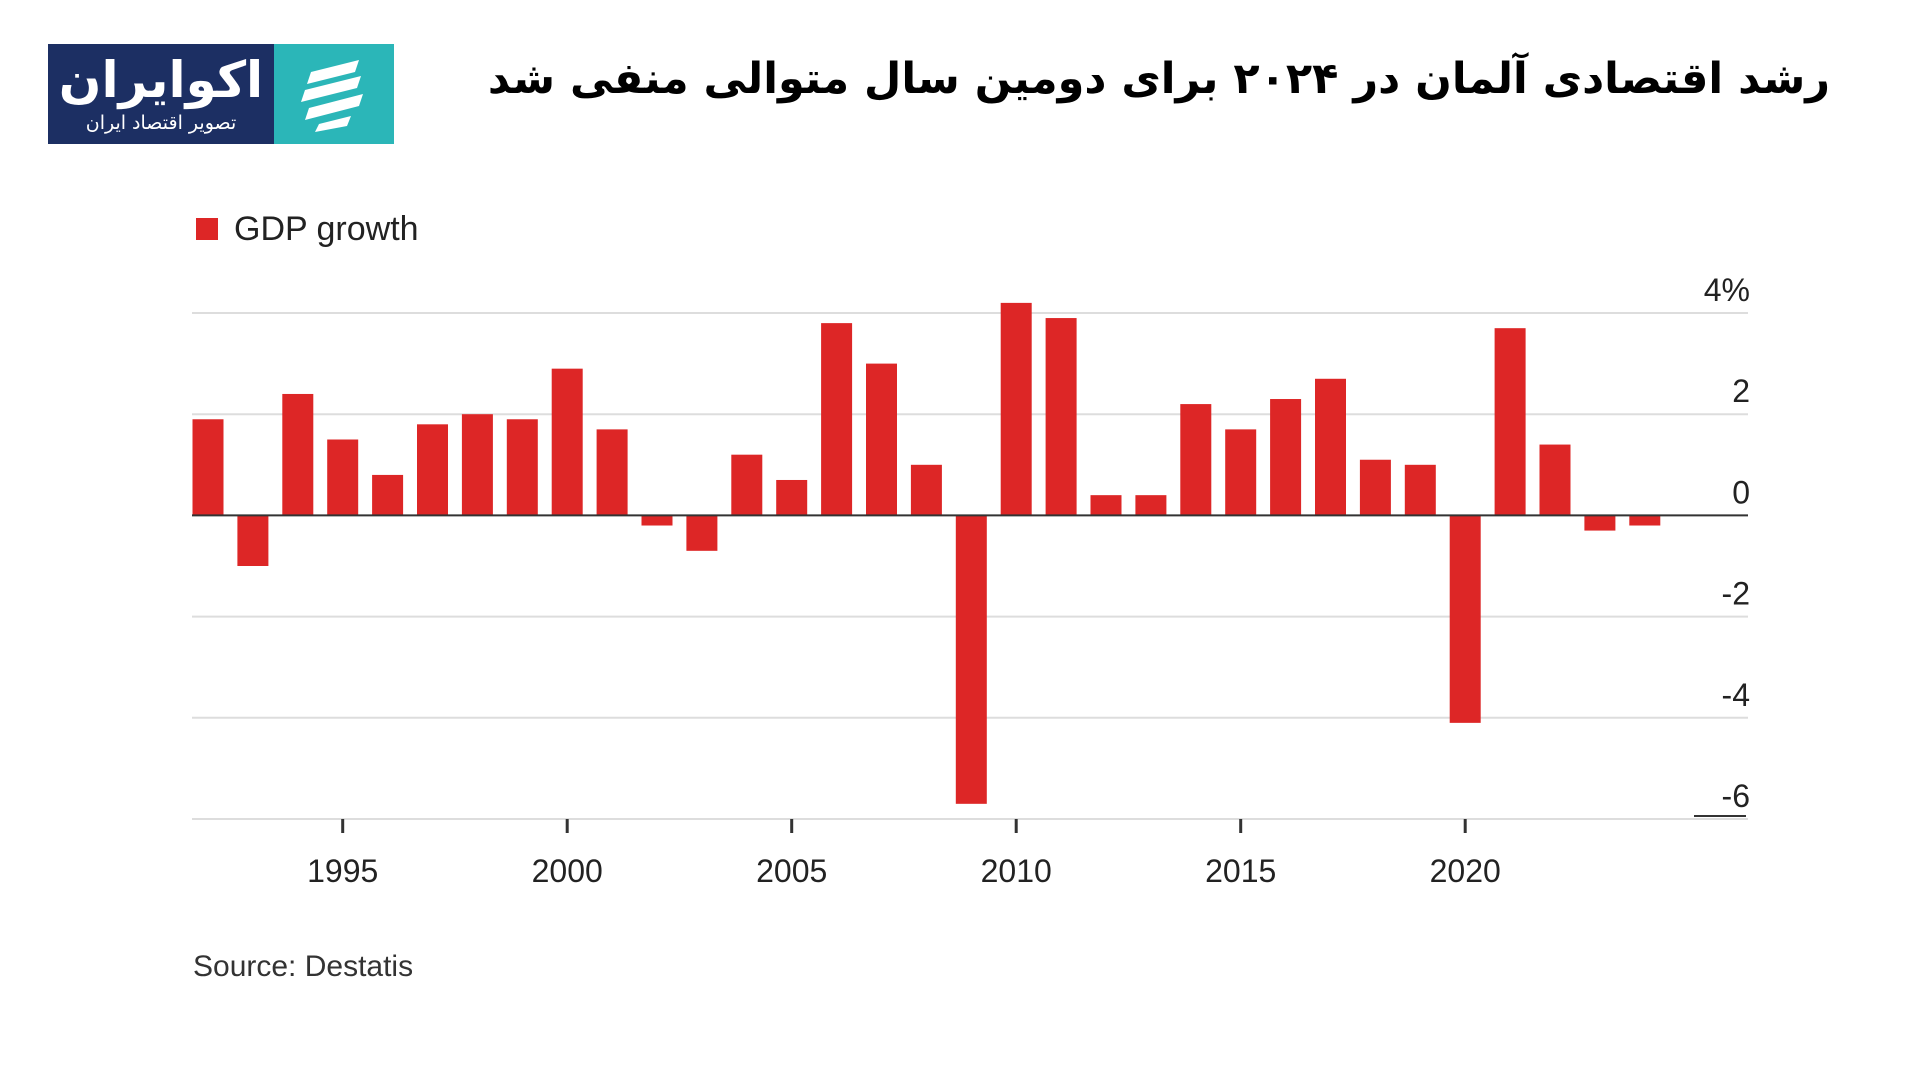  Describe the element at coordinates (1555, 480) in the screenshot. I see `bar-2022` at that location.